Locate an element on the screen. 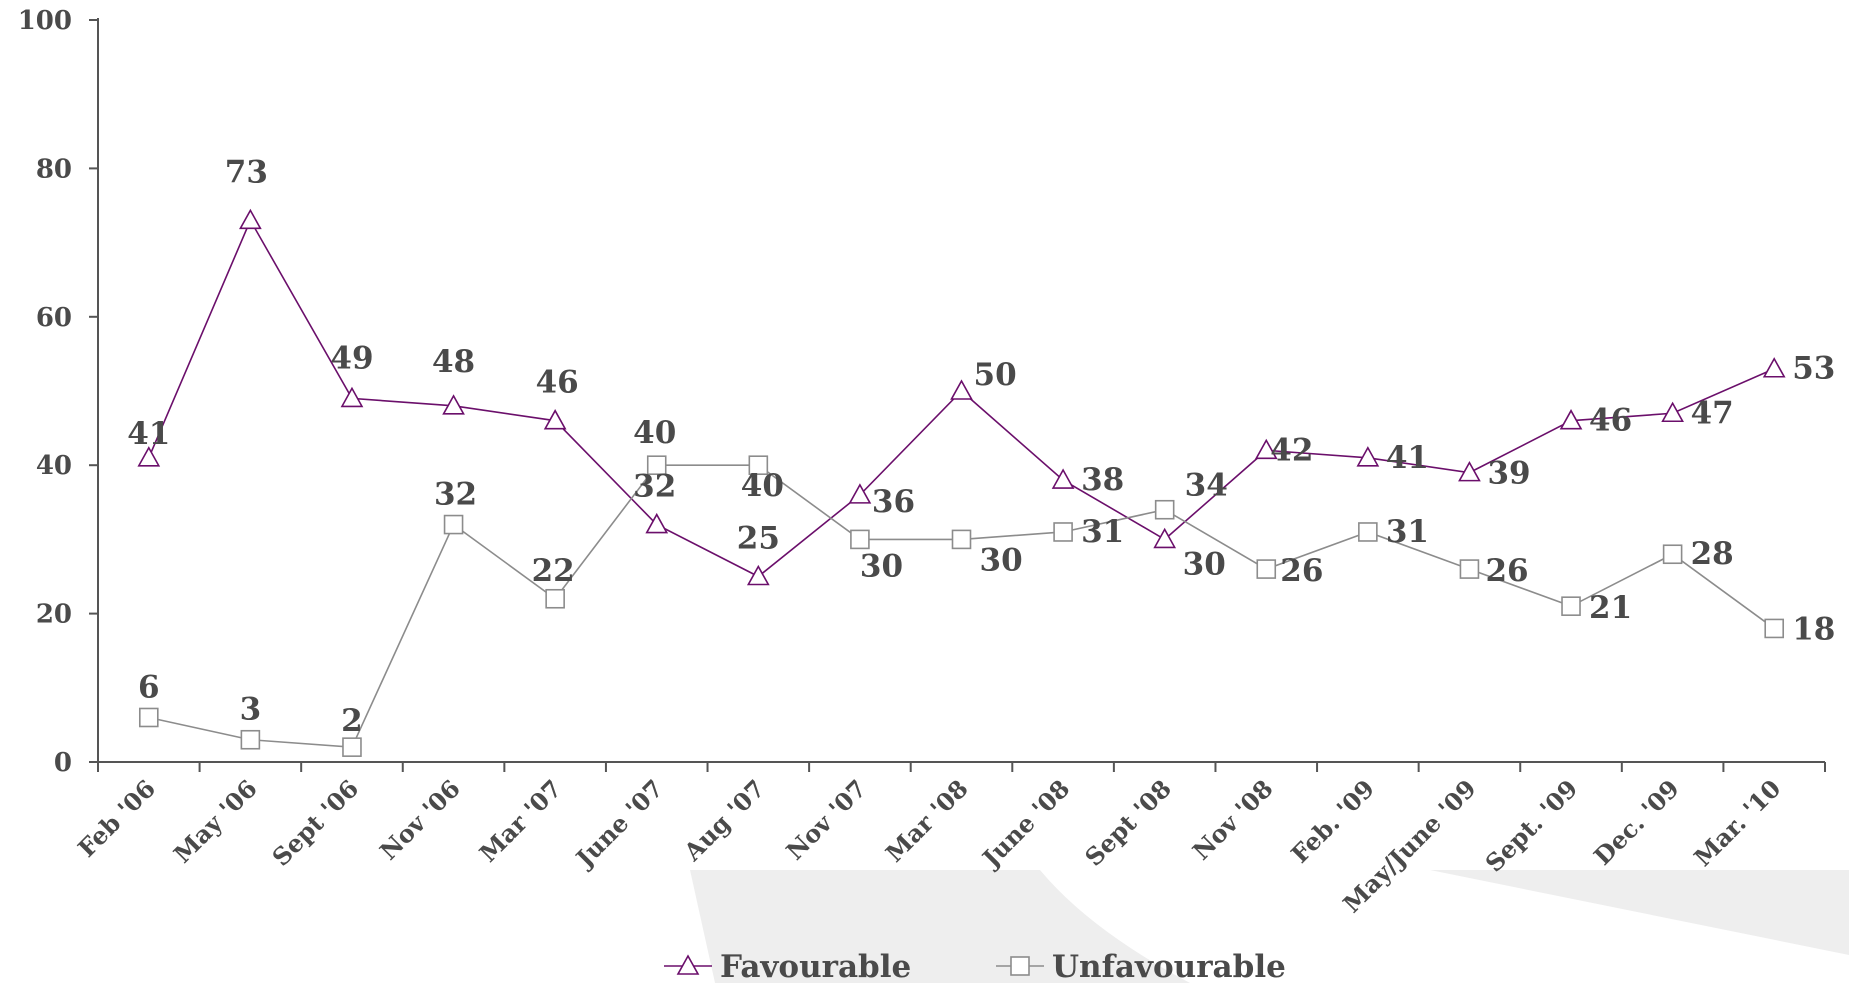 The height and width of the screenshot is (988, 1849). data-label-favourable: 32 is located at coordinates (654, 487).